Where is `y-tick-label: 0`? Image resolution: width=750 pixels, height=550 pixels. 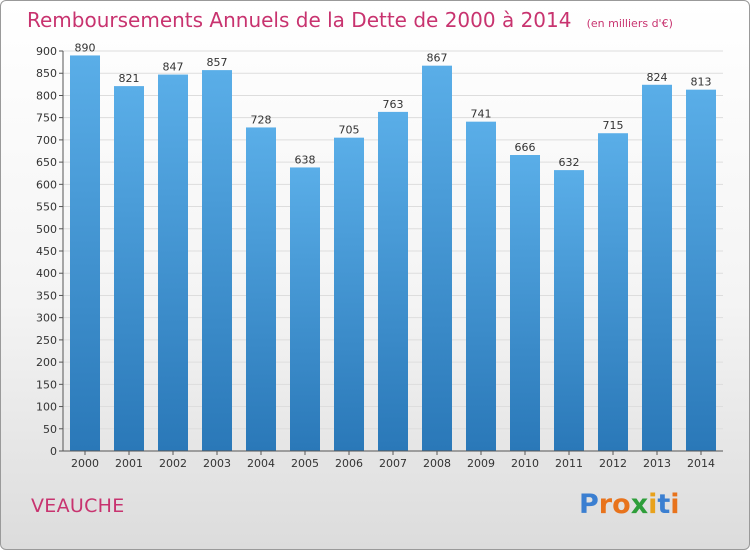 y-tick-label: 0 is located at coordinates (53, 451).